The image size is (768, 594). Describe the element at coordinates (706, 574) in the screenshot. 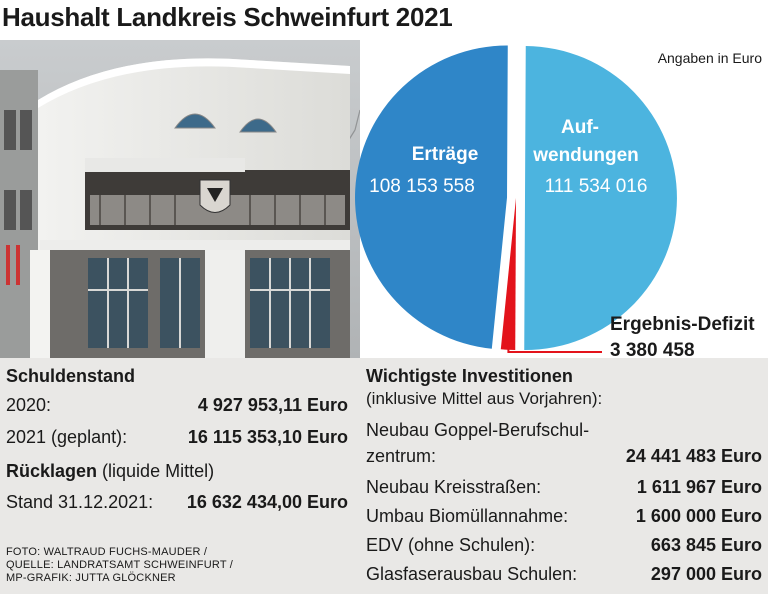

I see `row-value: 297 000 Euro` at that location.